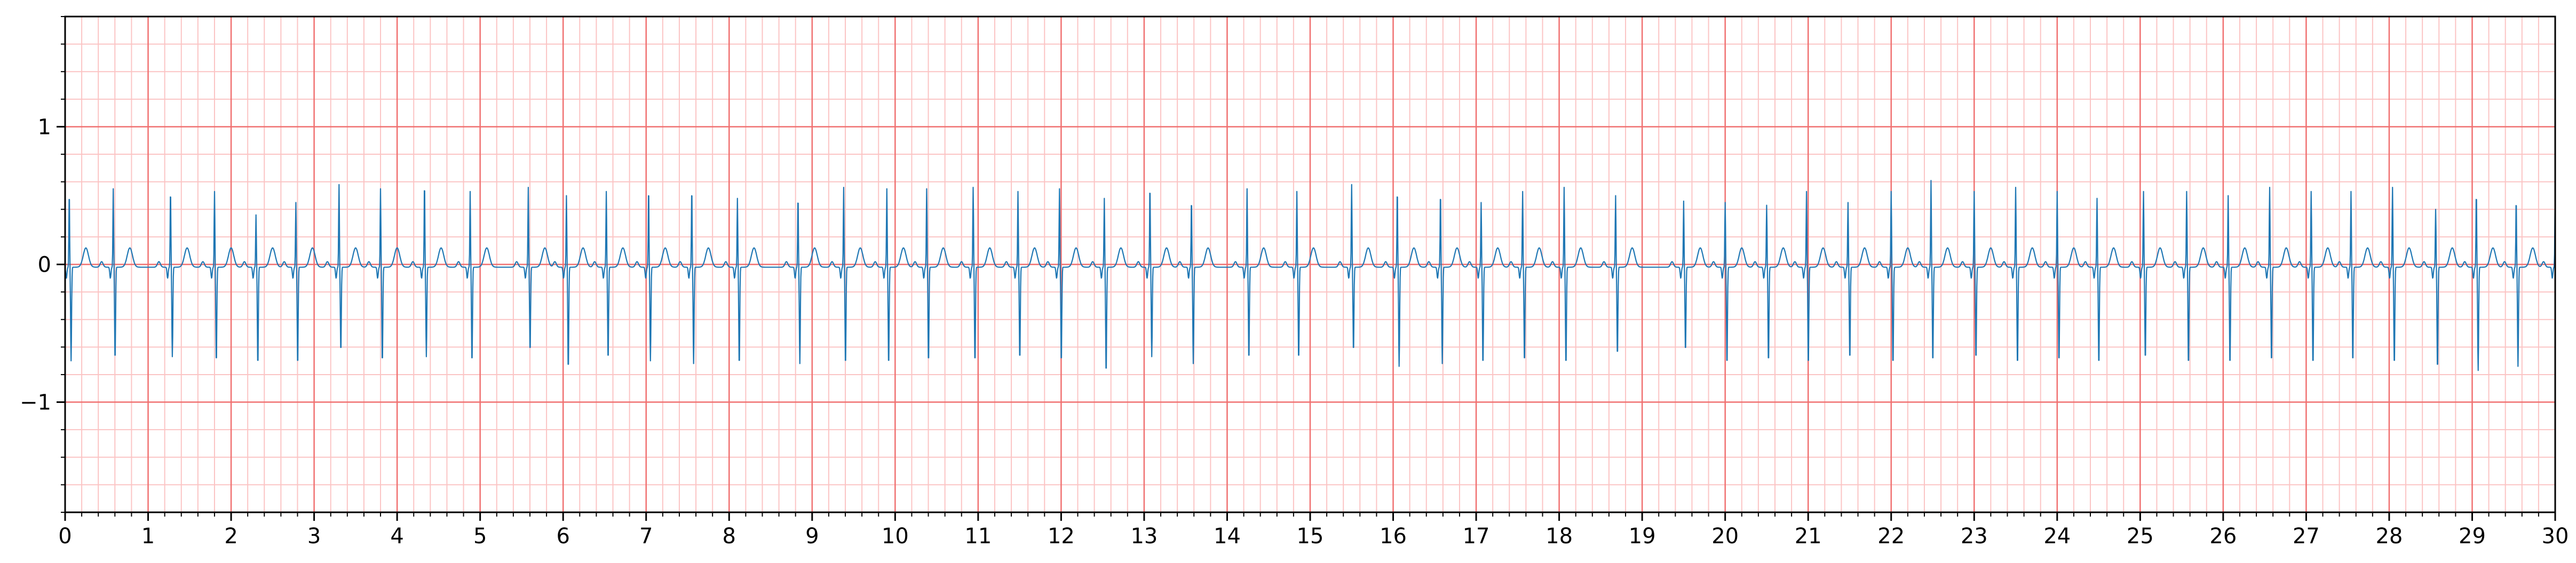 The image size is (2576, 563). I want to click on x-tick-label: 2, so click(230, 536).